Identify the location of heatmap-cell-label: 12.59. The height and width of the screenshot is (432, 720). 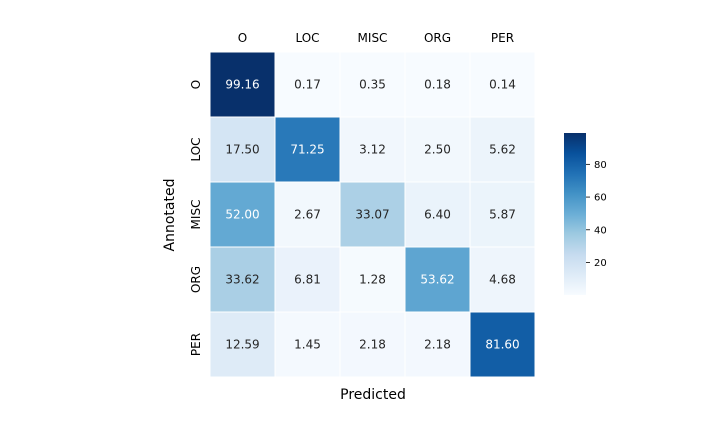
(242, 345).